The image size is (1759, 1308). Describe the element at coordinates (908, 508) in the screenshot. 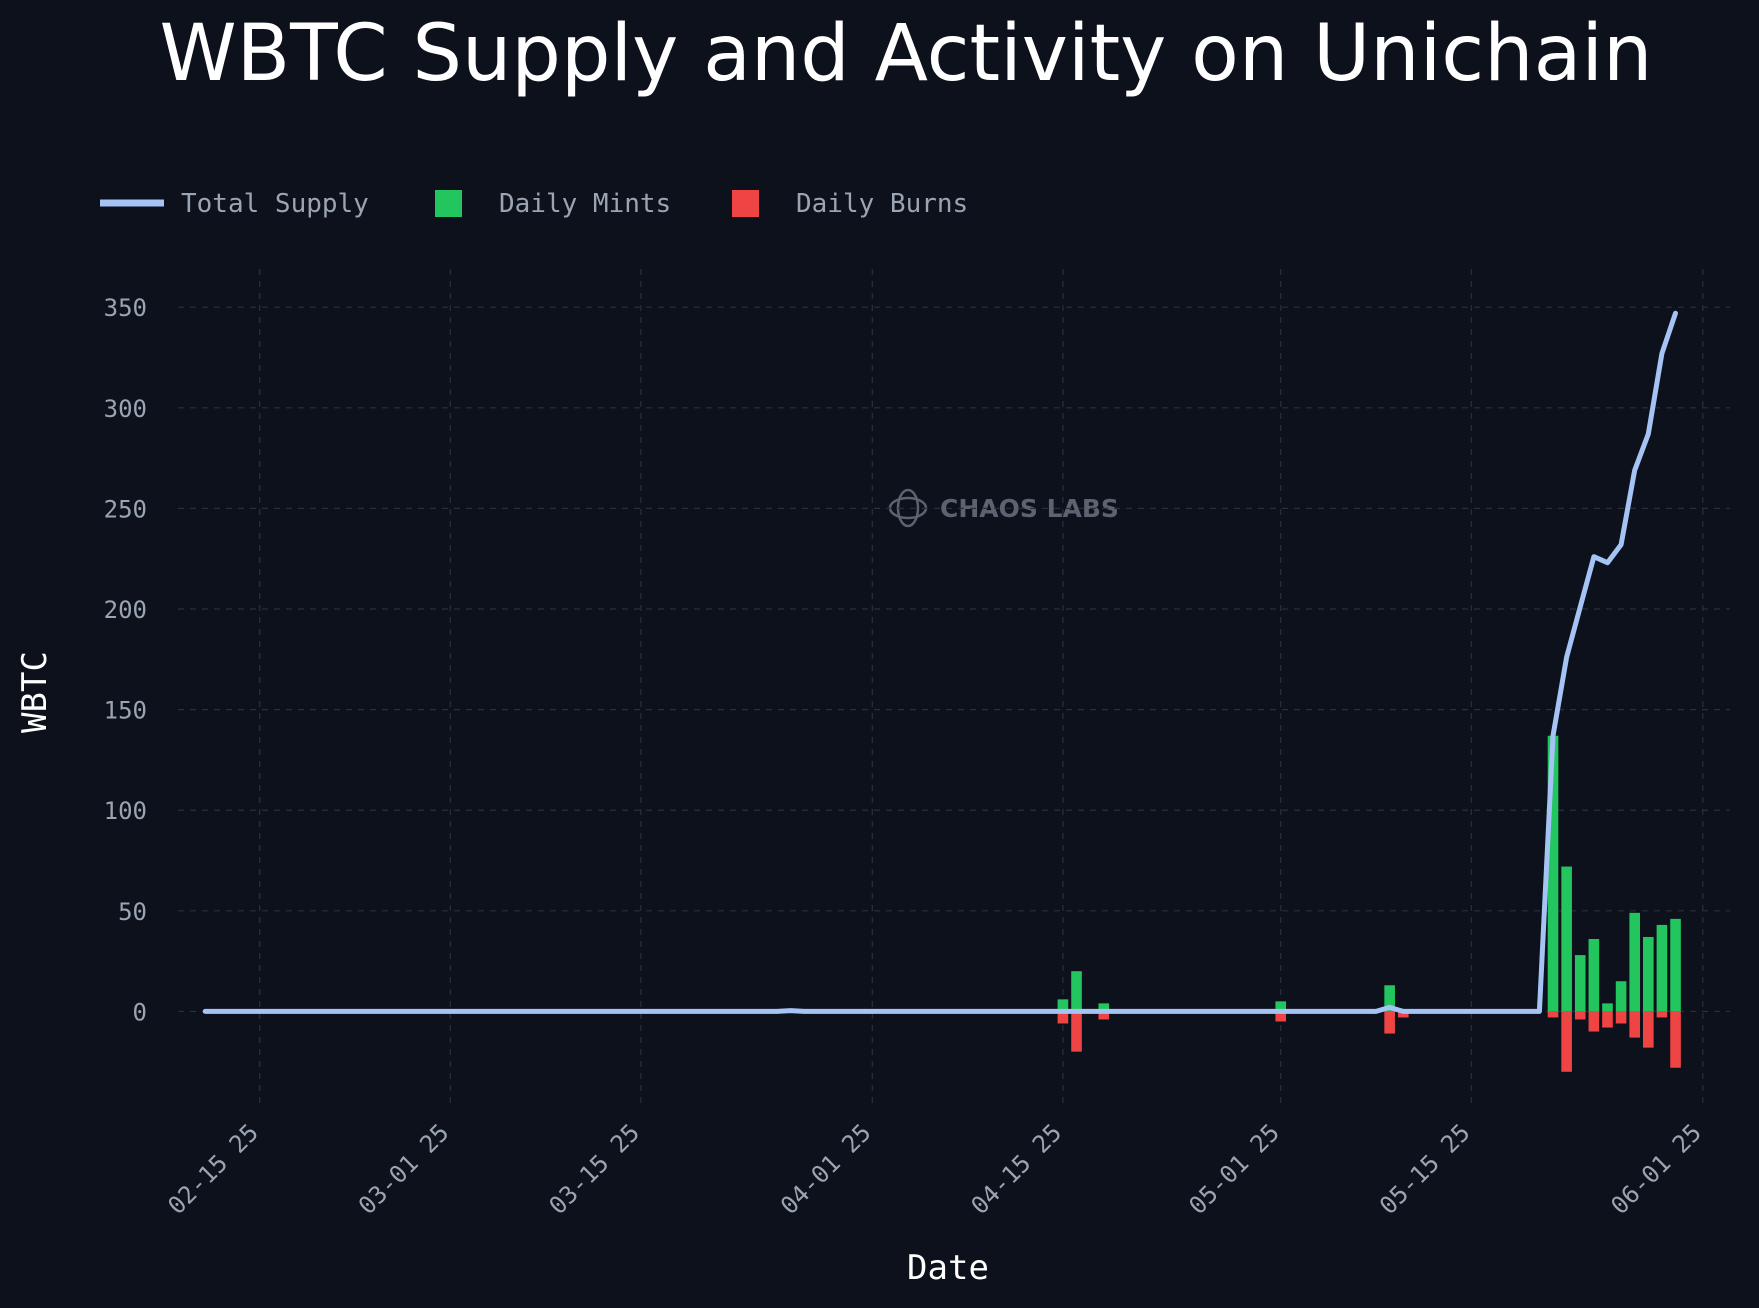

I see `chaos-labs-logo-icon` at that location.